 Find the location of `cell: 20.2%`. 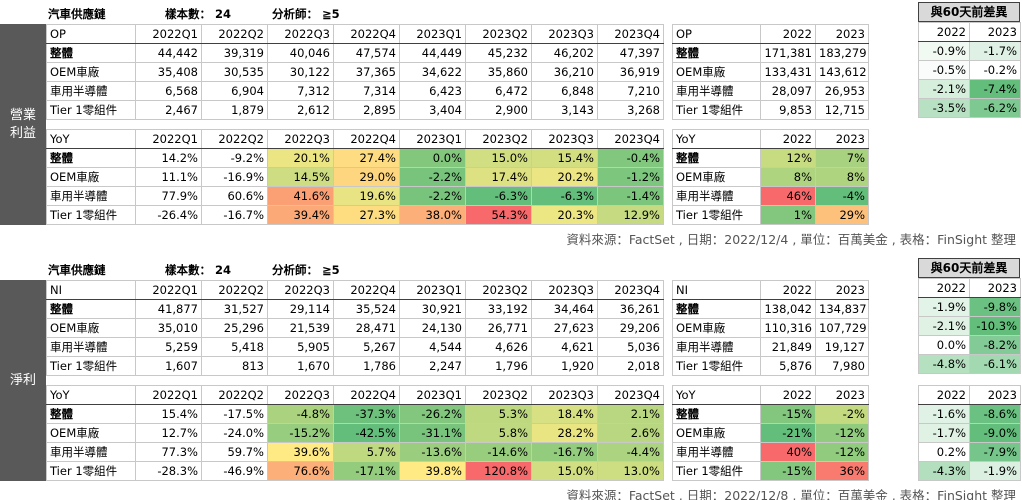

cell: 20.2% is located at coordinates (564, 177).